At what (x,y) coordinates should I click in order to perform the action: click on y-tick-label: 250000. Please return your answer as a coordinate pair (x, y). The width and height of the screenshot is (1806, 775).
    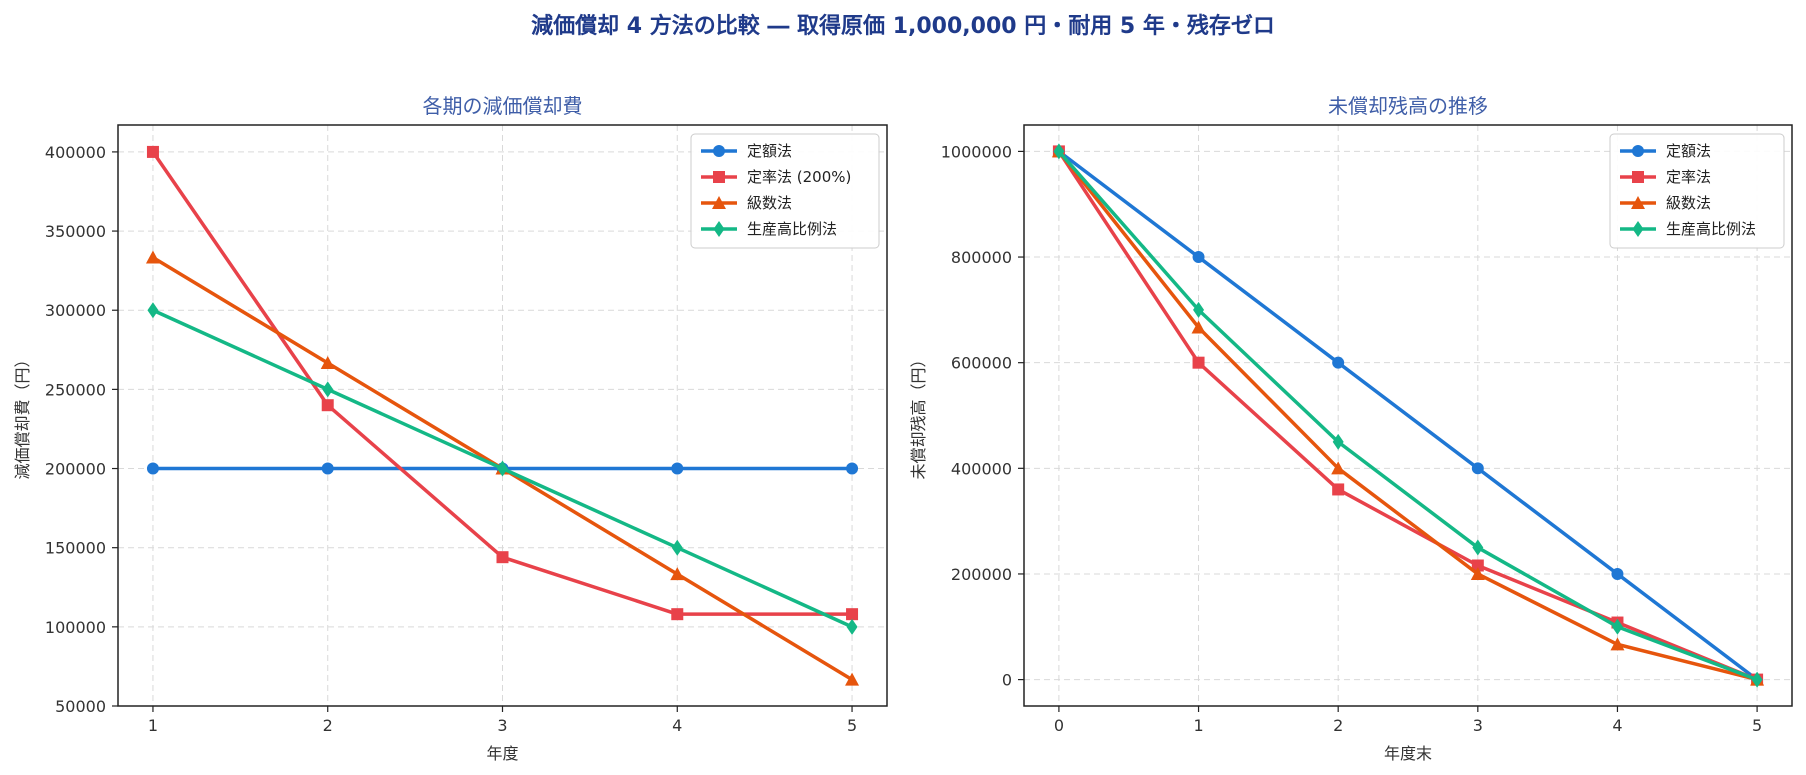
    Looking at the image, I should click on (75, 389).